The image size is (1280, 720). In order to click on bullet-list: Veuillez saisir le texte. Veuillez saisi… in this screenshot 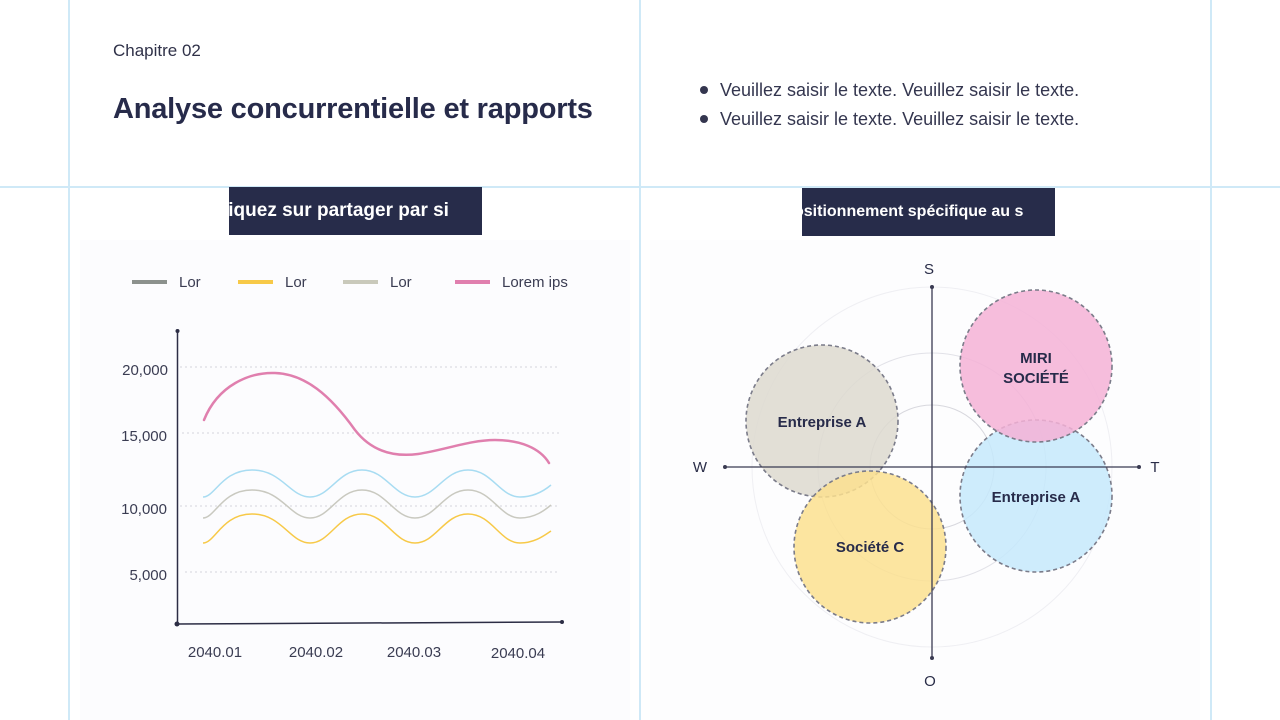, I will do `click(889, 105)`.